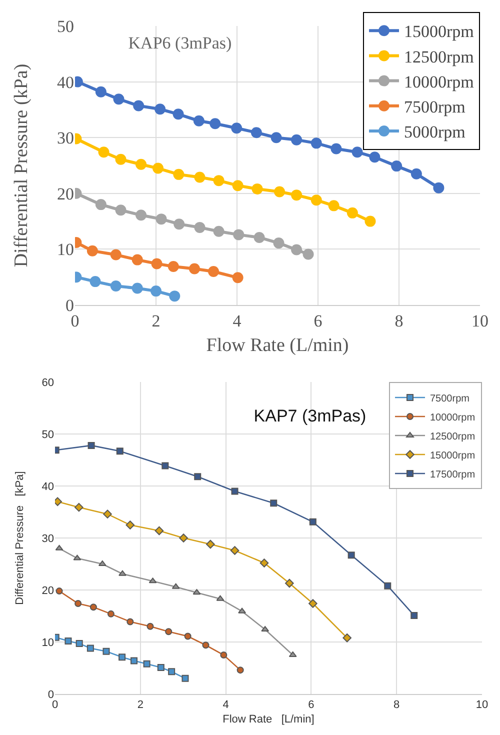 This screenshot has height=735, width=500. What do you see at coordinates (439, 32) in the screenshot?
I see `legend-label: 15000rpm` at bounding box center [439, 32].